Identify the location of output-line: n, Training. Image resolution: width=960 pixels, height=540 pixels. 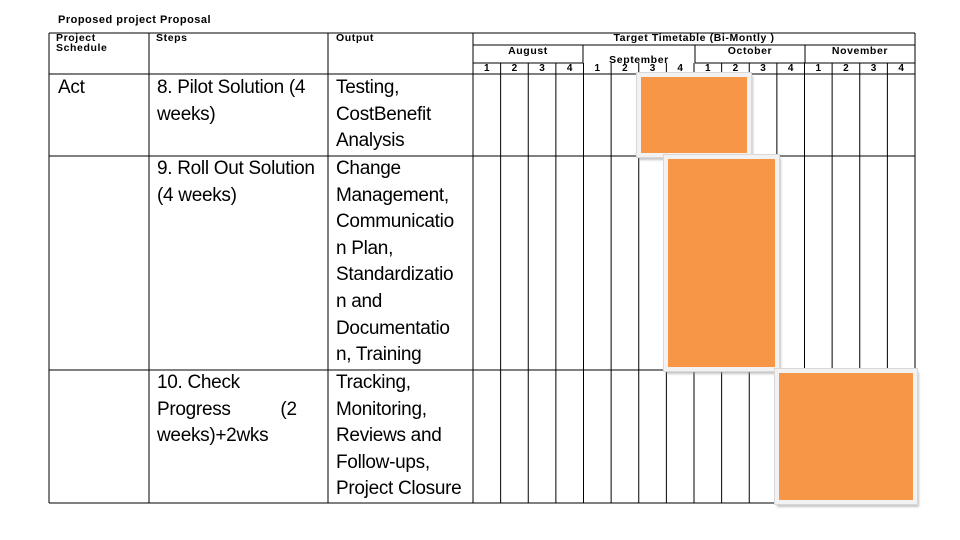
(379, 355).